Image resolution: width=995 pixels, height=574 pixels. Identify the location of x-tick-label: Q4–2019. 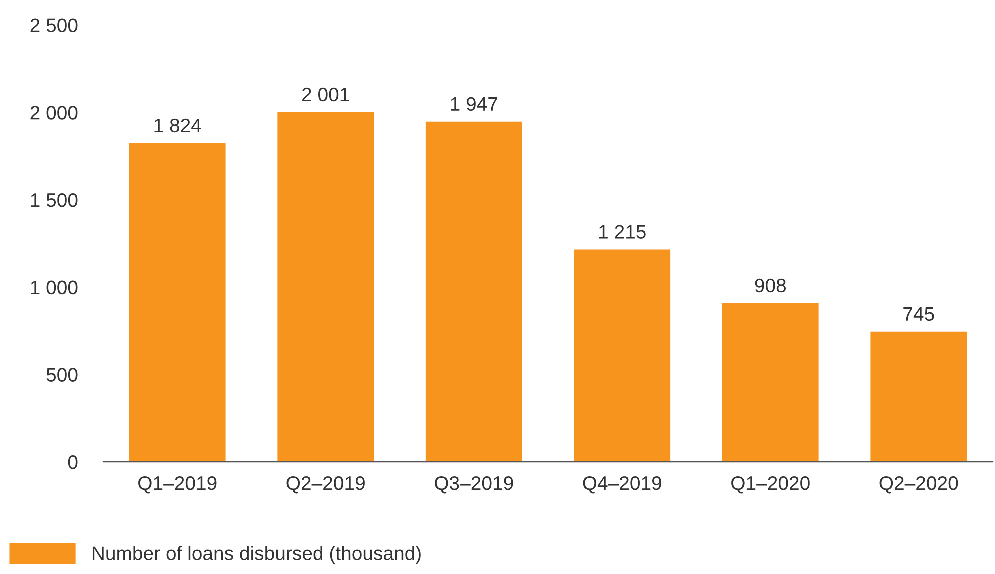
(622, 485).